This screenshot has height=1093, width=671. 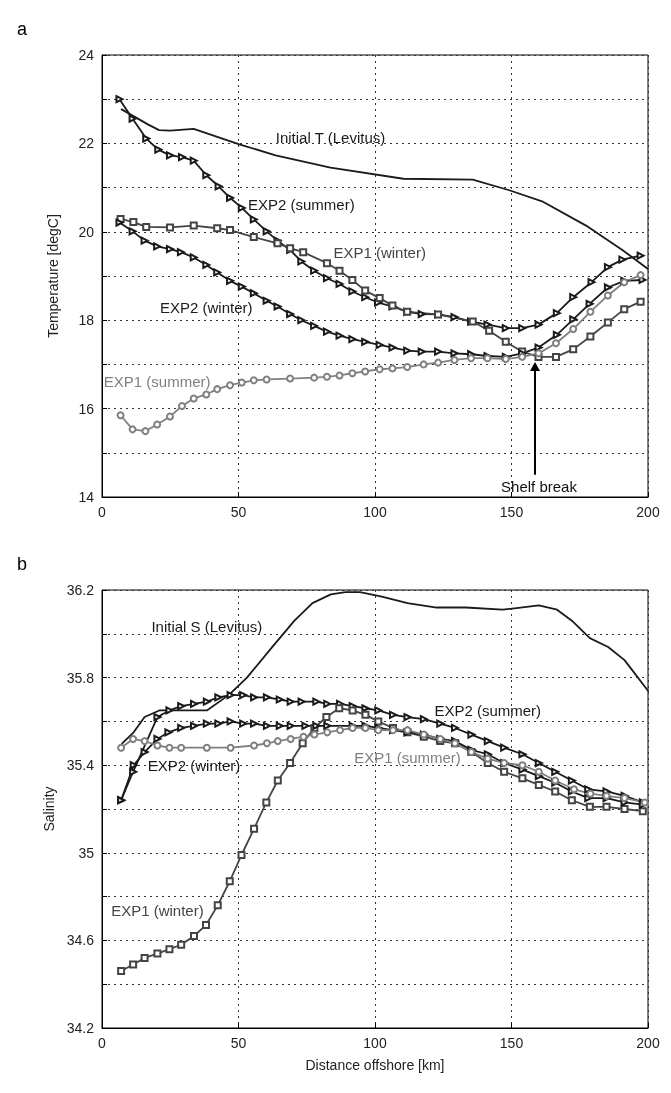 I want to click on chart-title: b, so click(x=22, y=564).